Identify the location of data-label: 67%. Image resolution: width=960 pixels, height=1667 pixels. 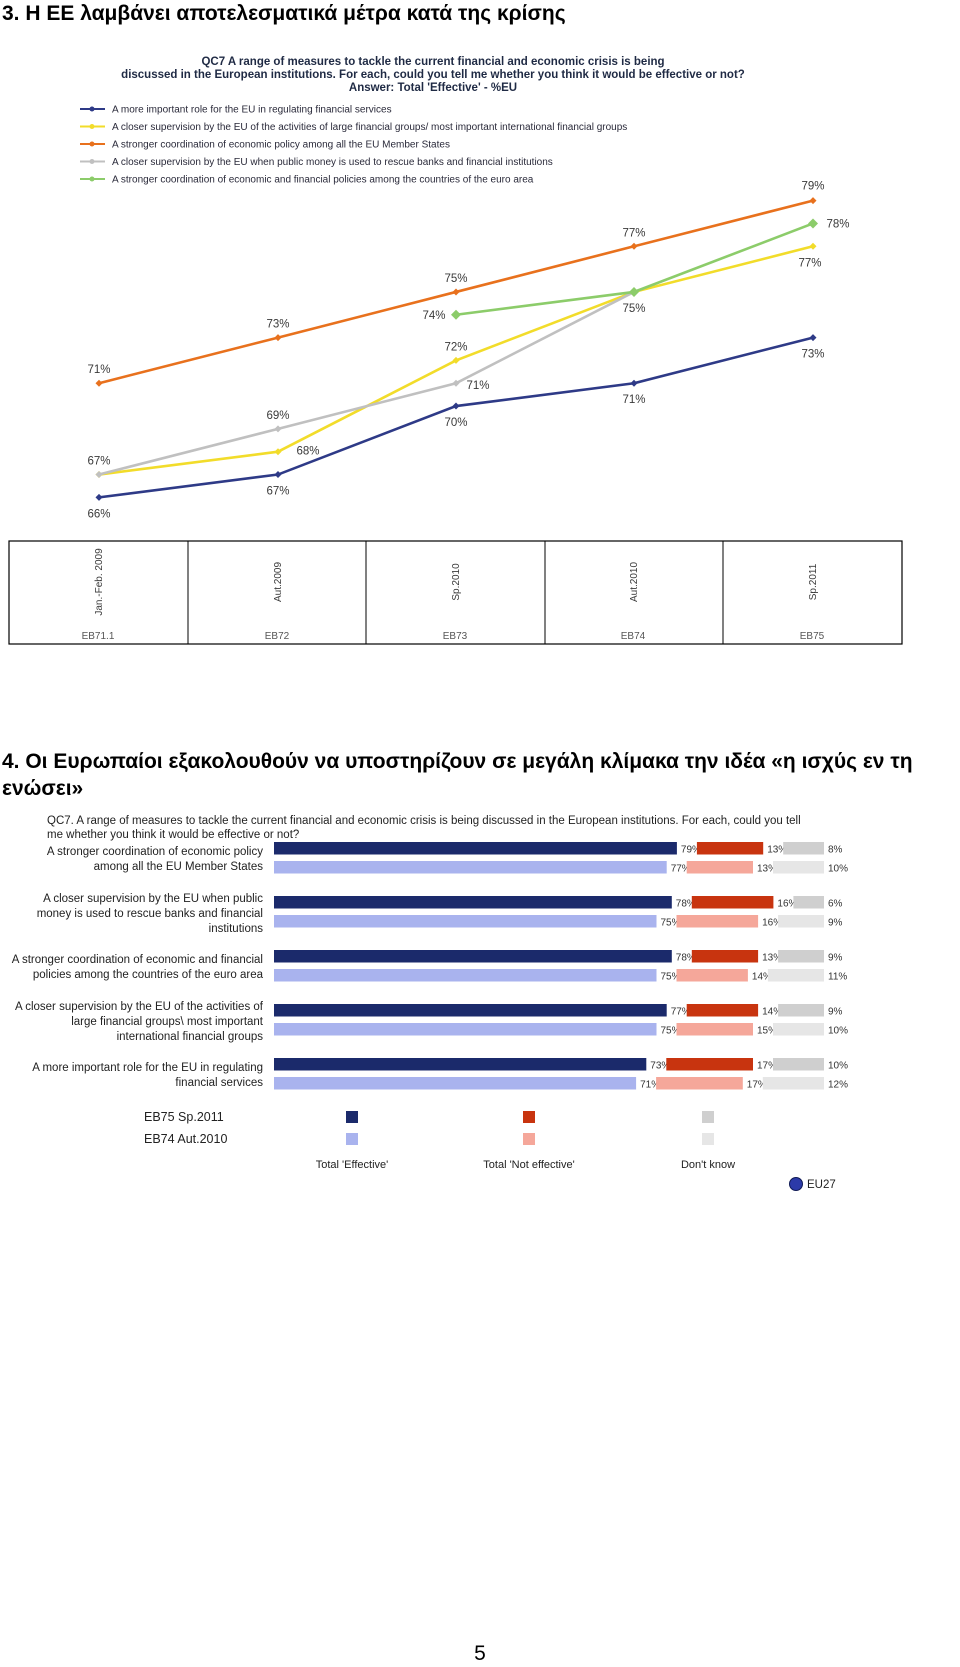
(98, 462).